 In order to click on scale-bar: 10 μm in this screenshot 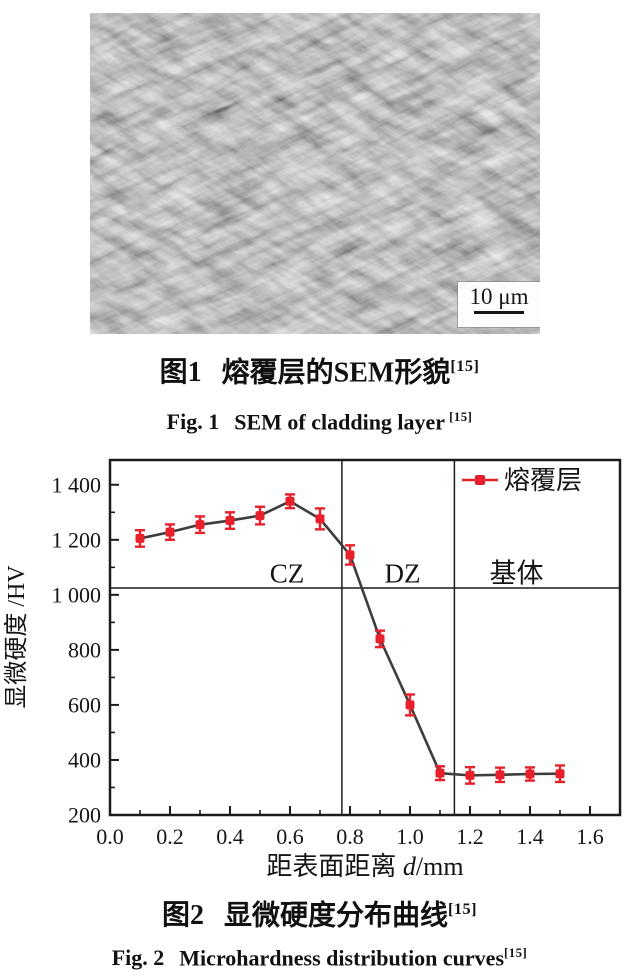, I will do `click(499, 304)`.